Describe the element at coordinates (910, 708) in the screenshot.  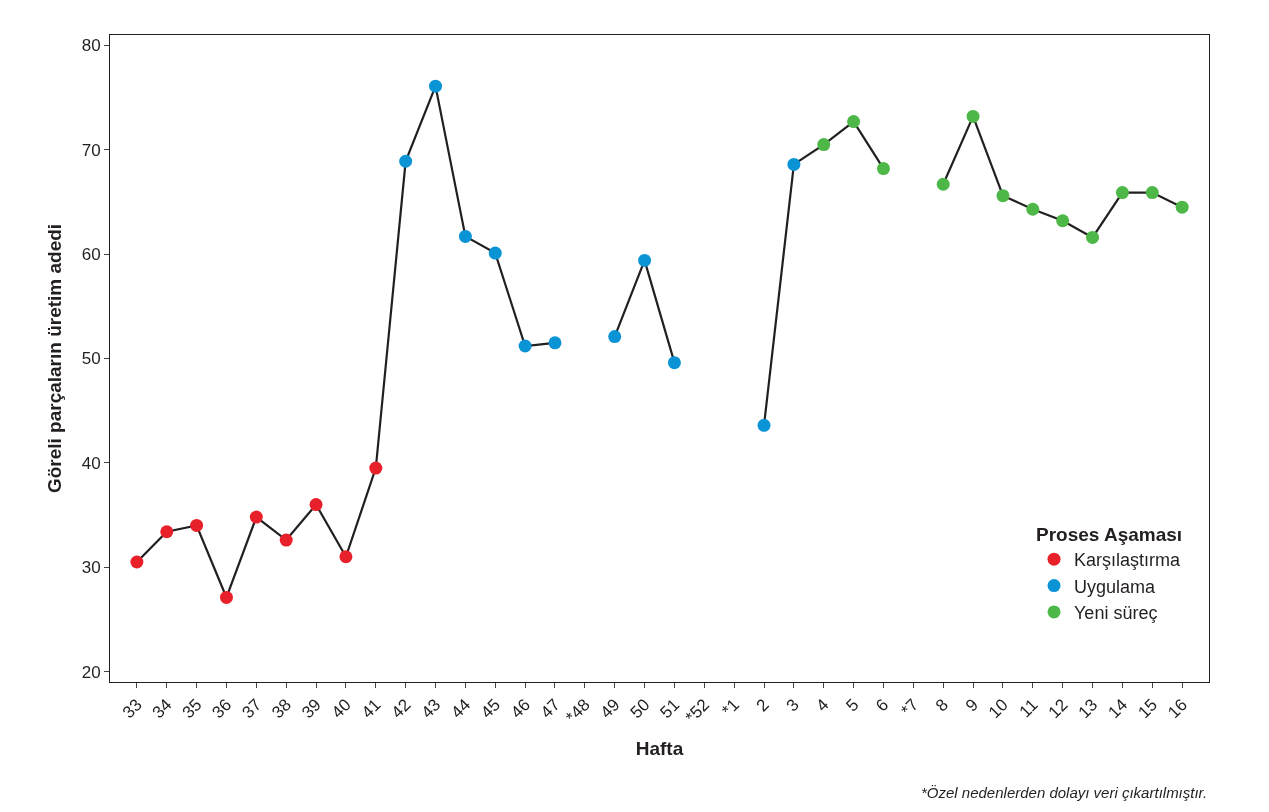
I see `x-tick-label: *7` at that location.